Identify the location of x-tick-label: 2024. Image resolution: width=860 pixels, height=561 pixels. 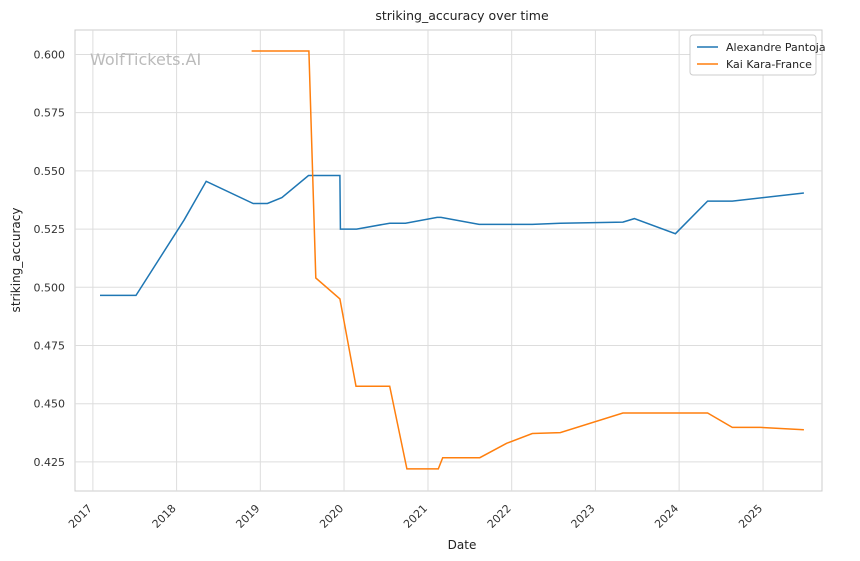
(666, 516).